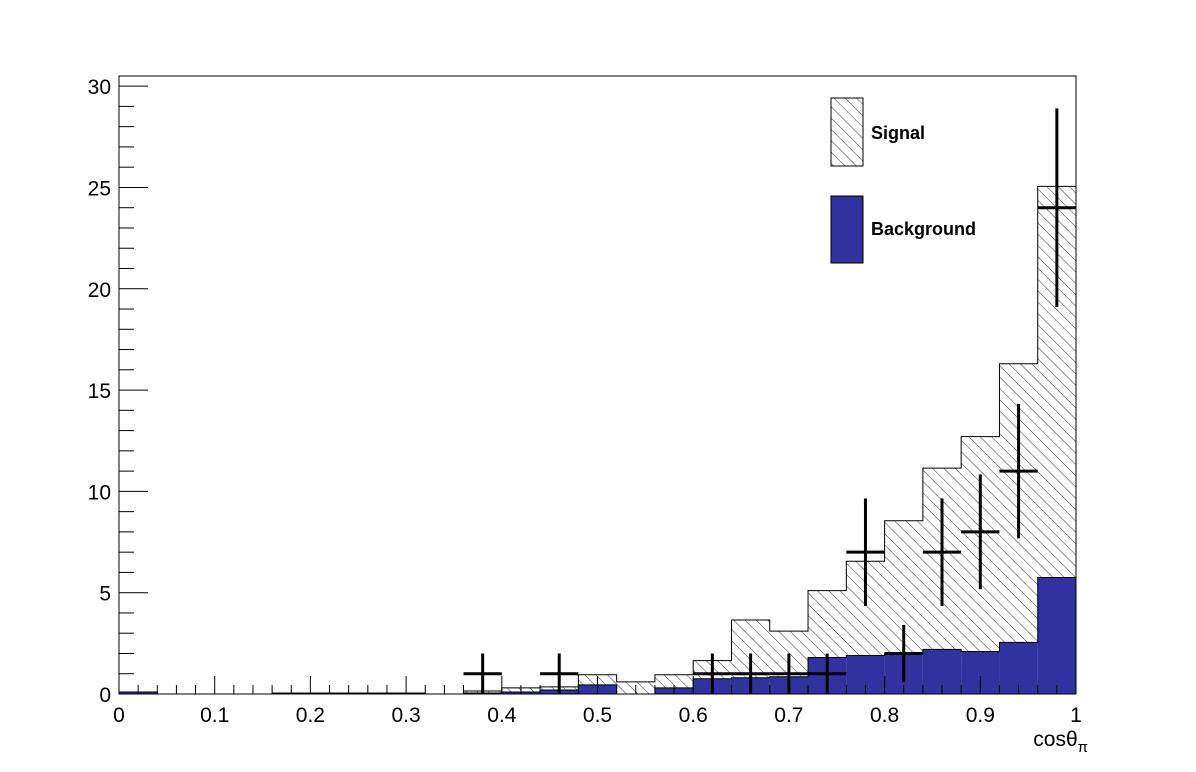 The width and height of the screenshot is (1196, 772). Describe the element at coordinates (597, 715) in the screenshot. I see `x-tick-label: 0.5` at that location.